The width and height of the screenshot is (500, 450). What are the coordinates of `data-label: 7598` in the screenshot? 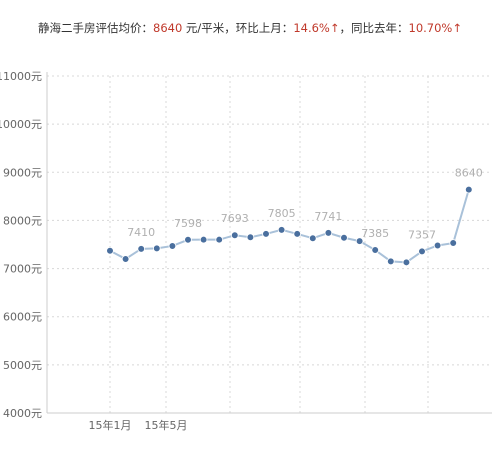 It's located at (188, 223).